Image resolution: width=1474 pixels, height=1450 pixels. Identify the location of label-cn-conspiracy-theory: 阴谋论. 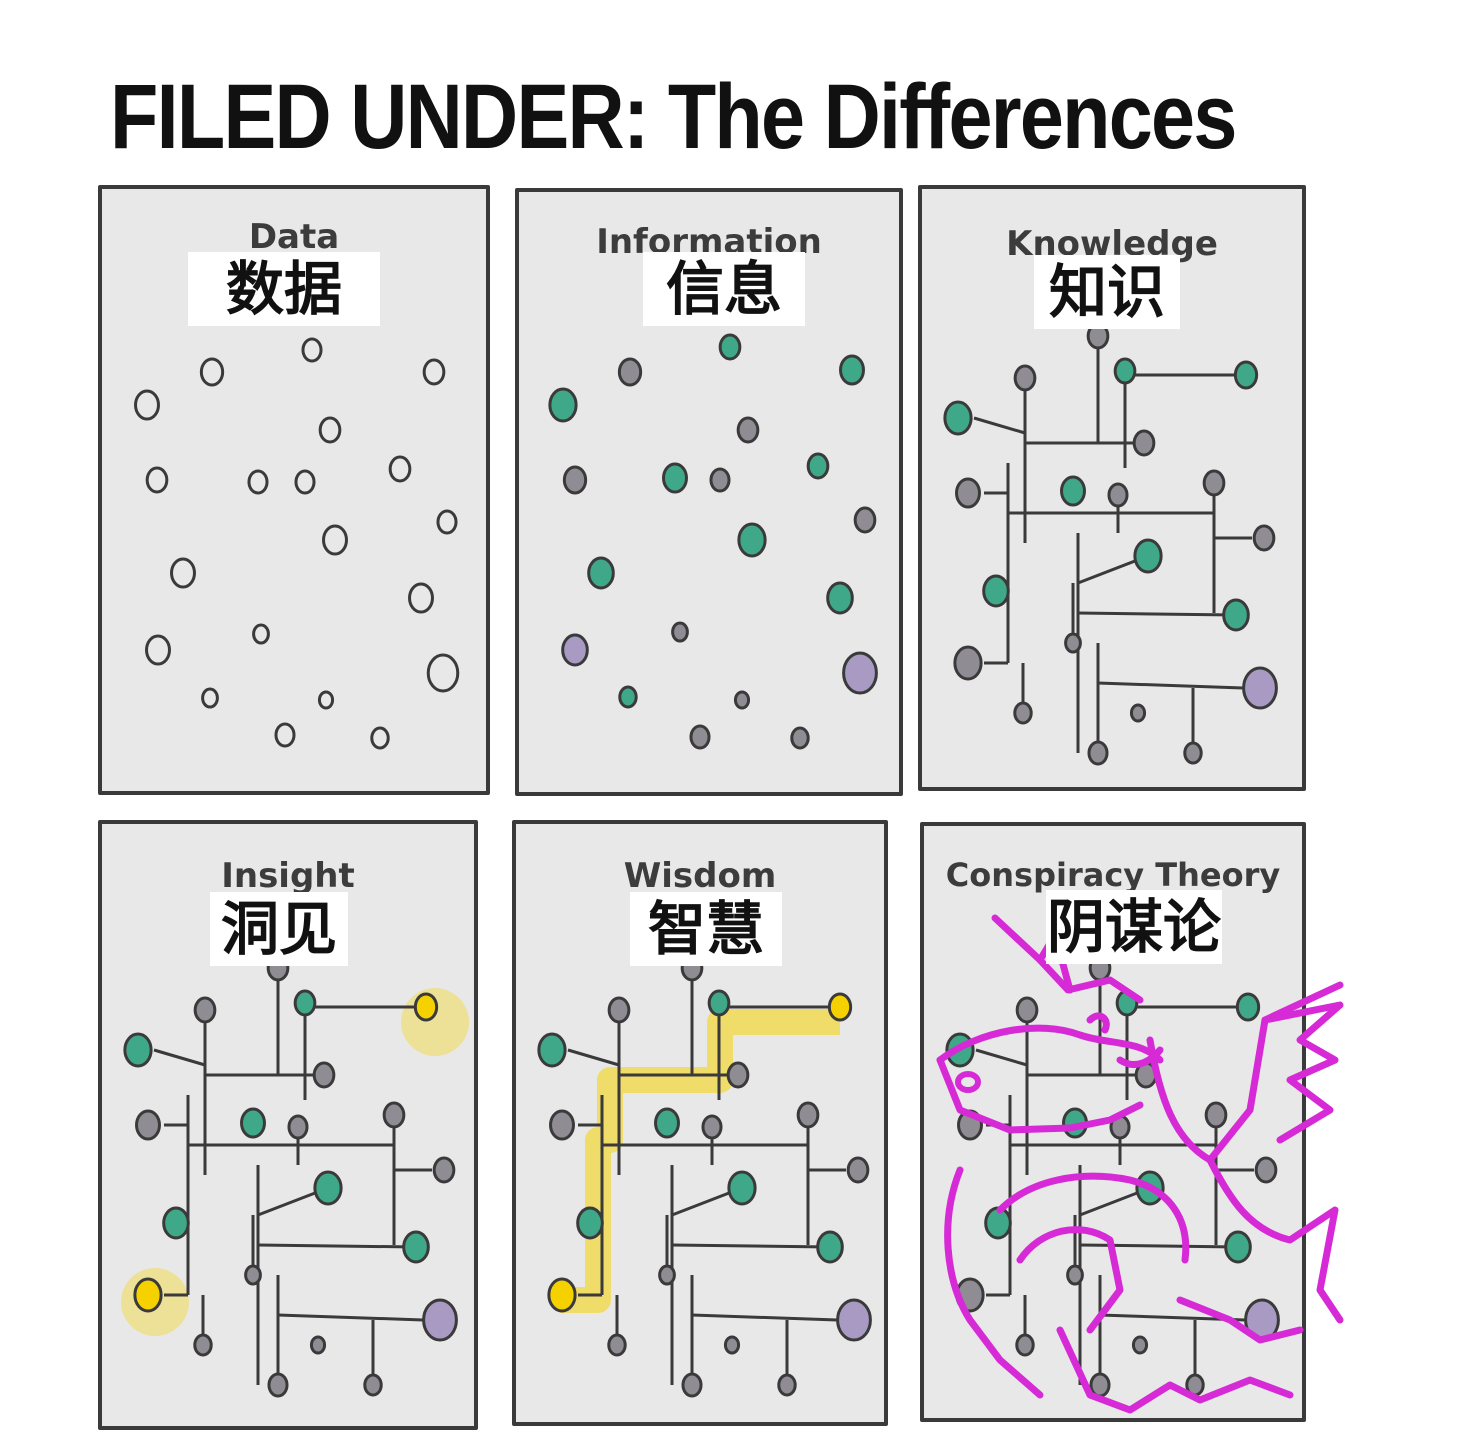
(1134, 927).